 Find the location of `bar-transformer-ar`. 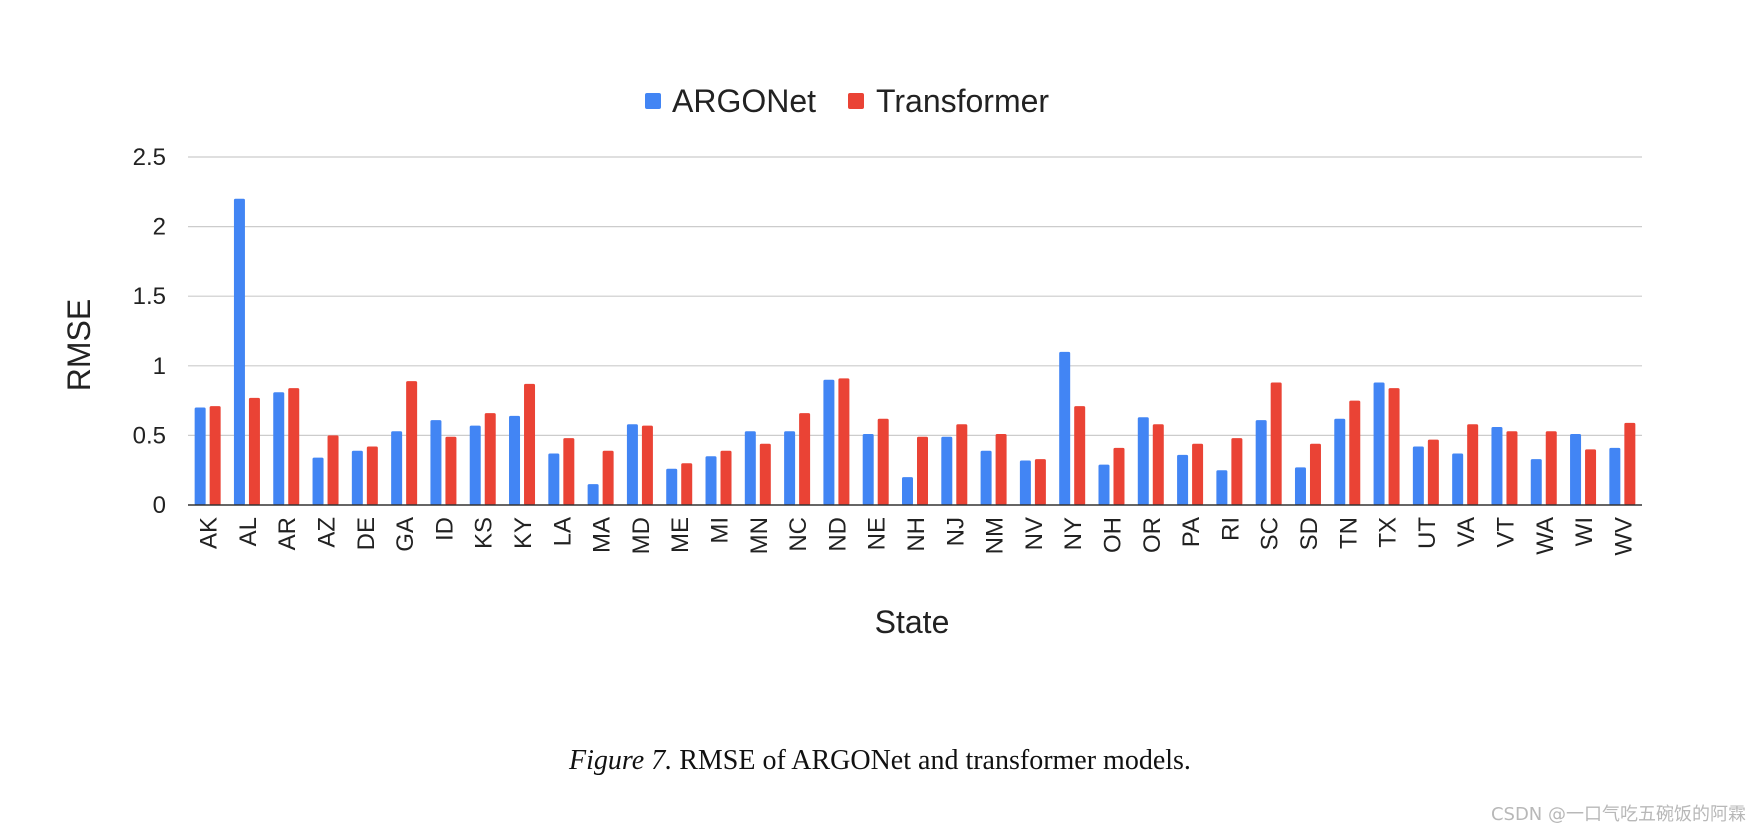

bar-transformer-ar is located at coordinates (294, 446).